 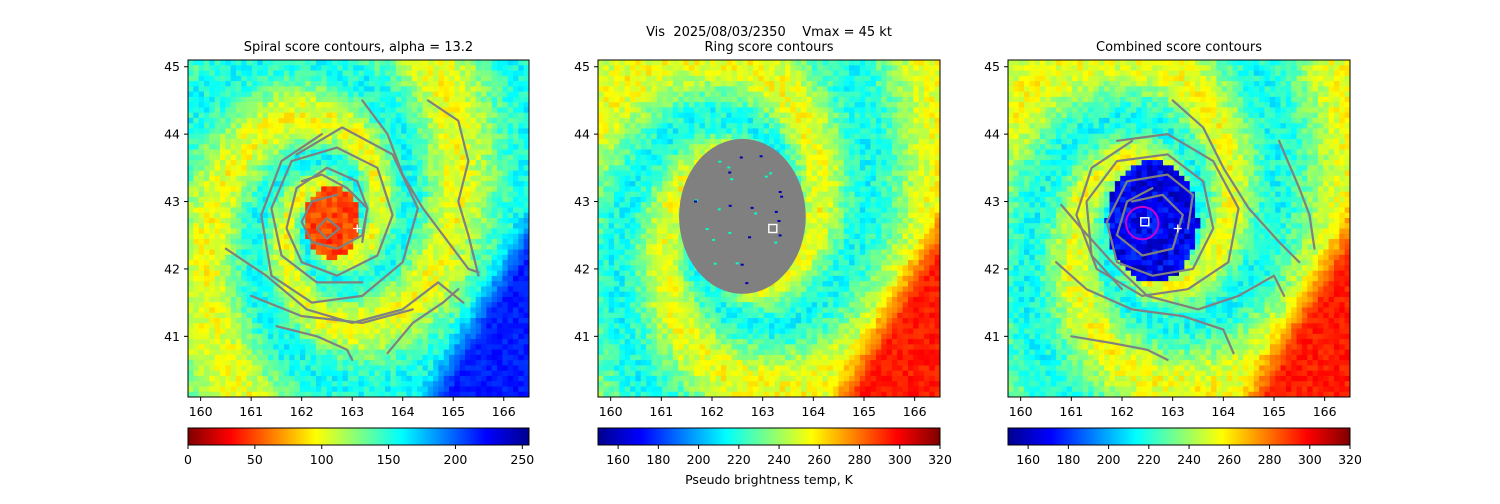 What do you see at coordinates (188, 459) in the screenshot?
I see `colorbar-tick-label: 0` at bounding box center [188, 459].